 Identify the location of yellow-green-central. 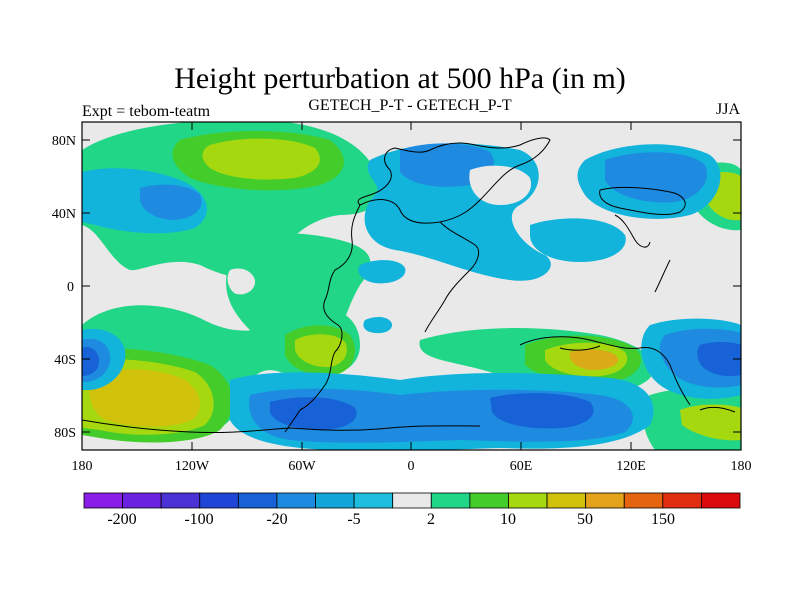
(321, 351).